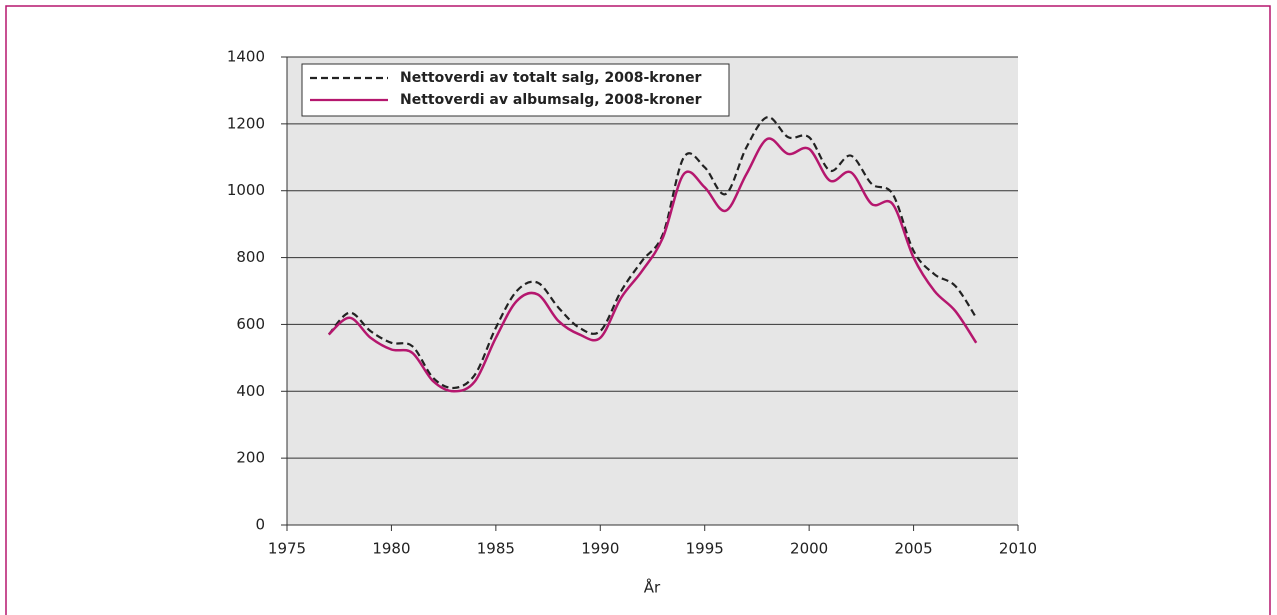 This screenshot has height=615, width=1277. Describe the element at coordinates (250, 458) in the screenshot. I see `y-tick-label: 200` at that location.